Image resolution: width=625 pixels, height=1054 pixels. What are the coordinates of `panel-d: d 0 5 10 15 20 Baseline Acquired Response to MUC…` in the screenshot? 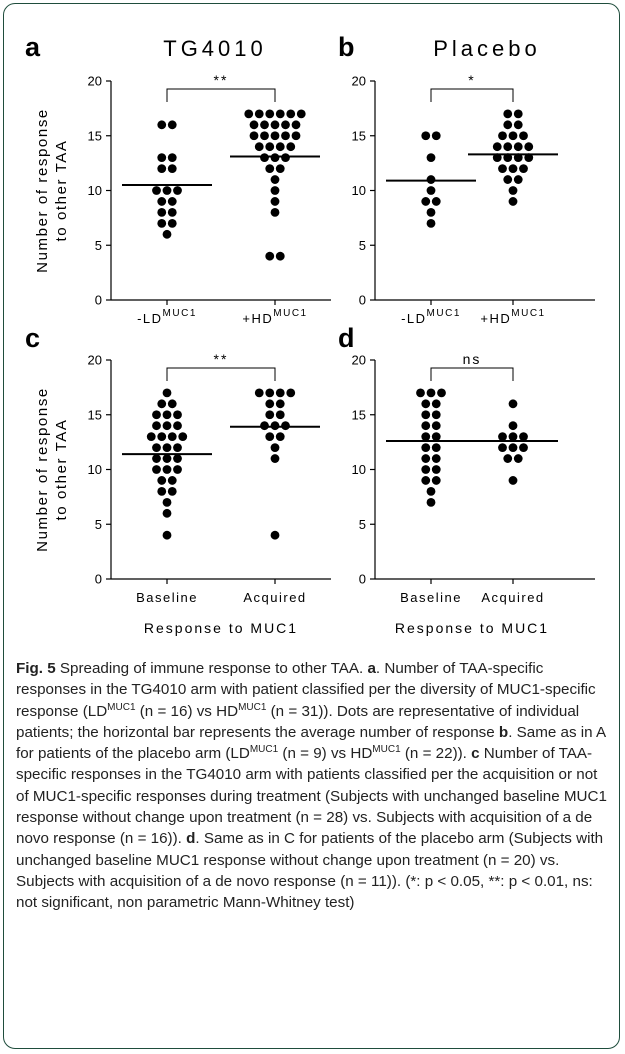 It's located at (466, 479).